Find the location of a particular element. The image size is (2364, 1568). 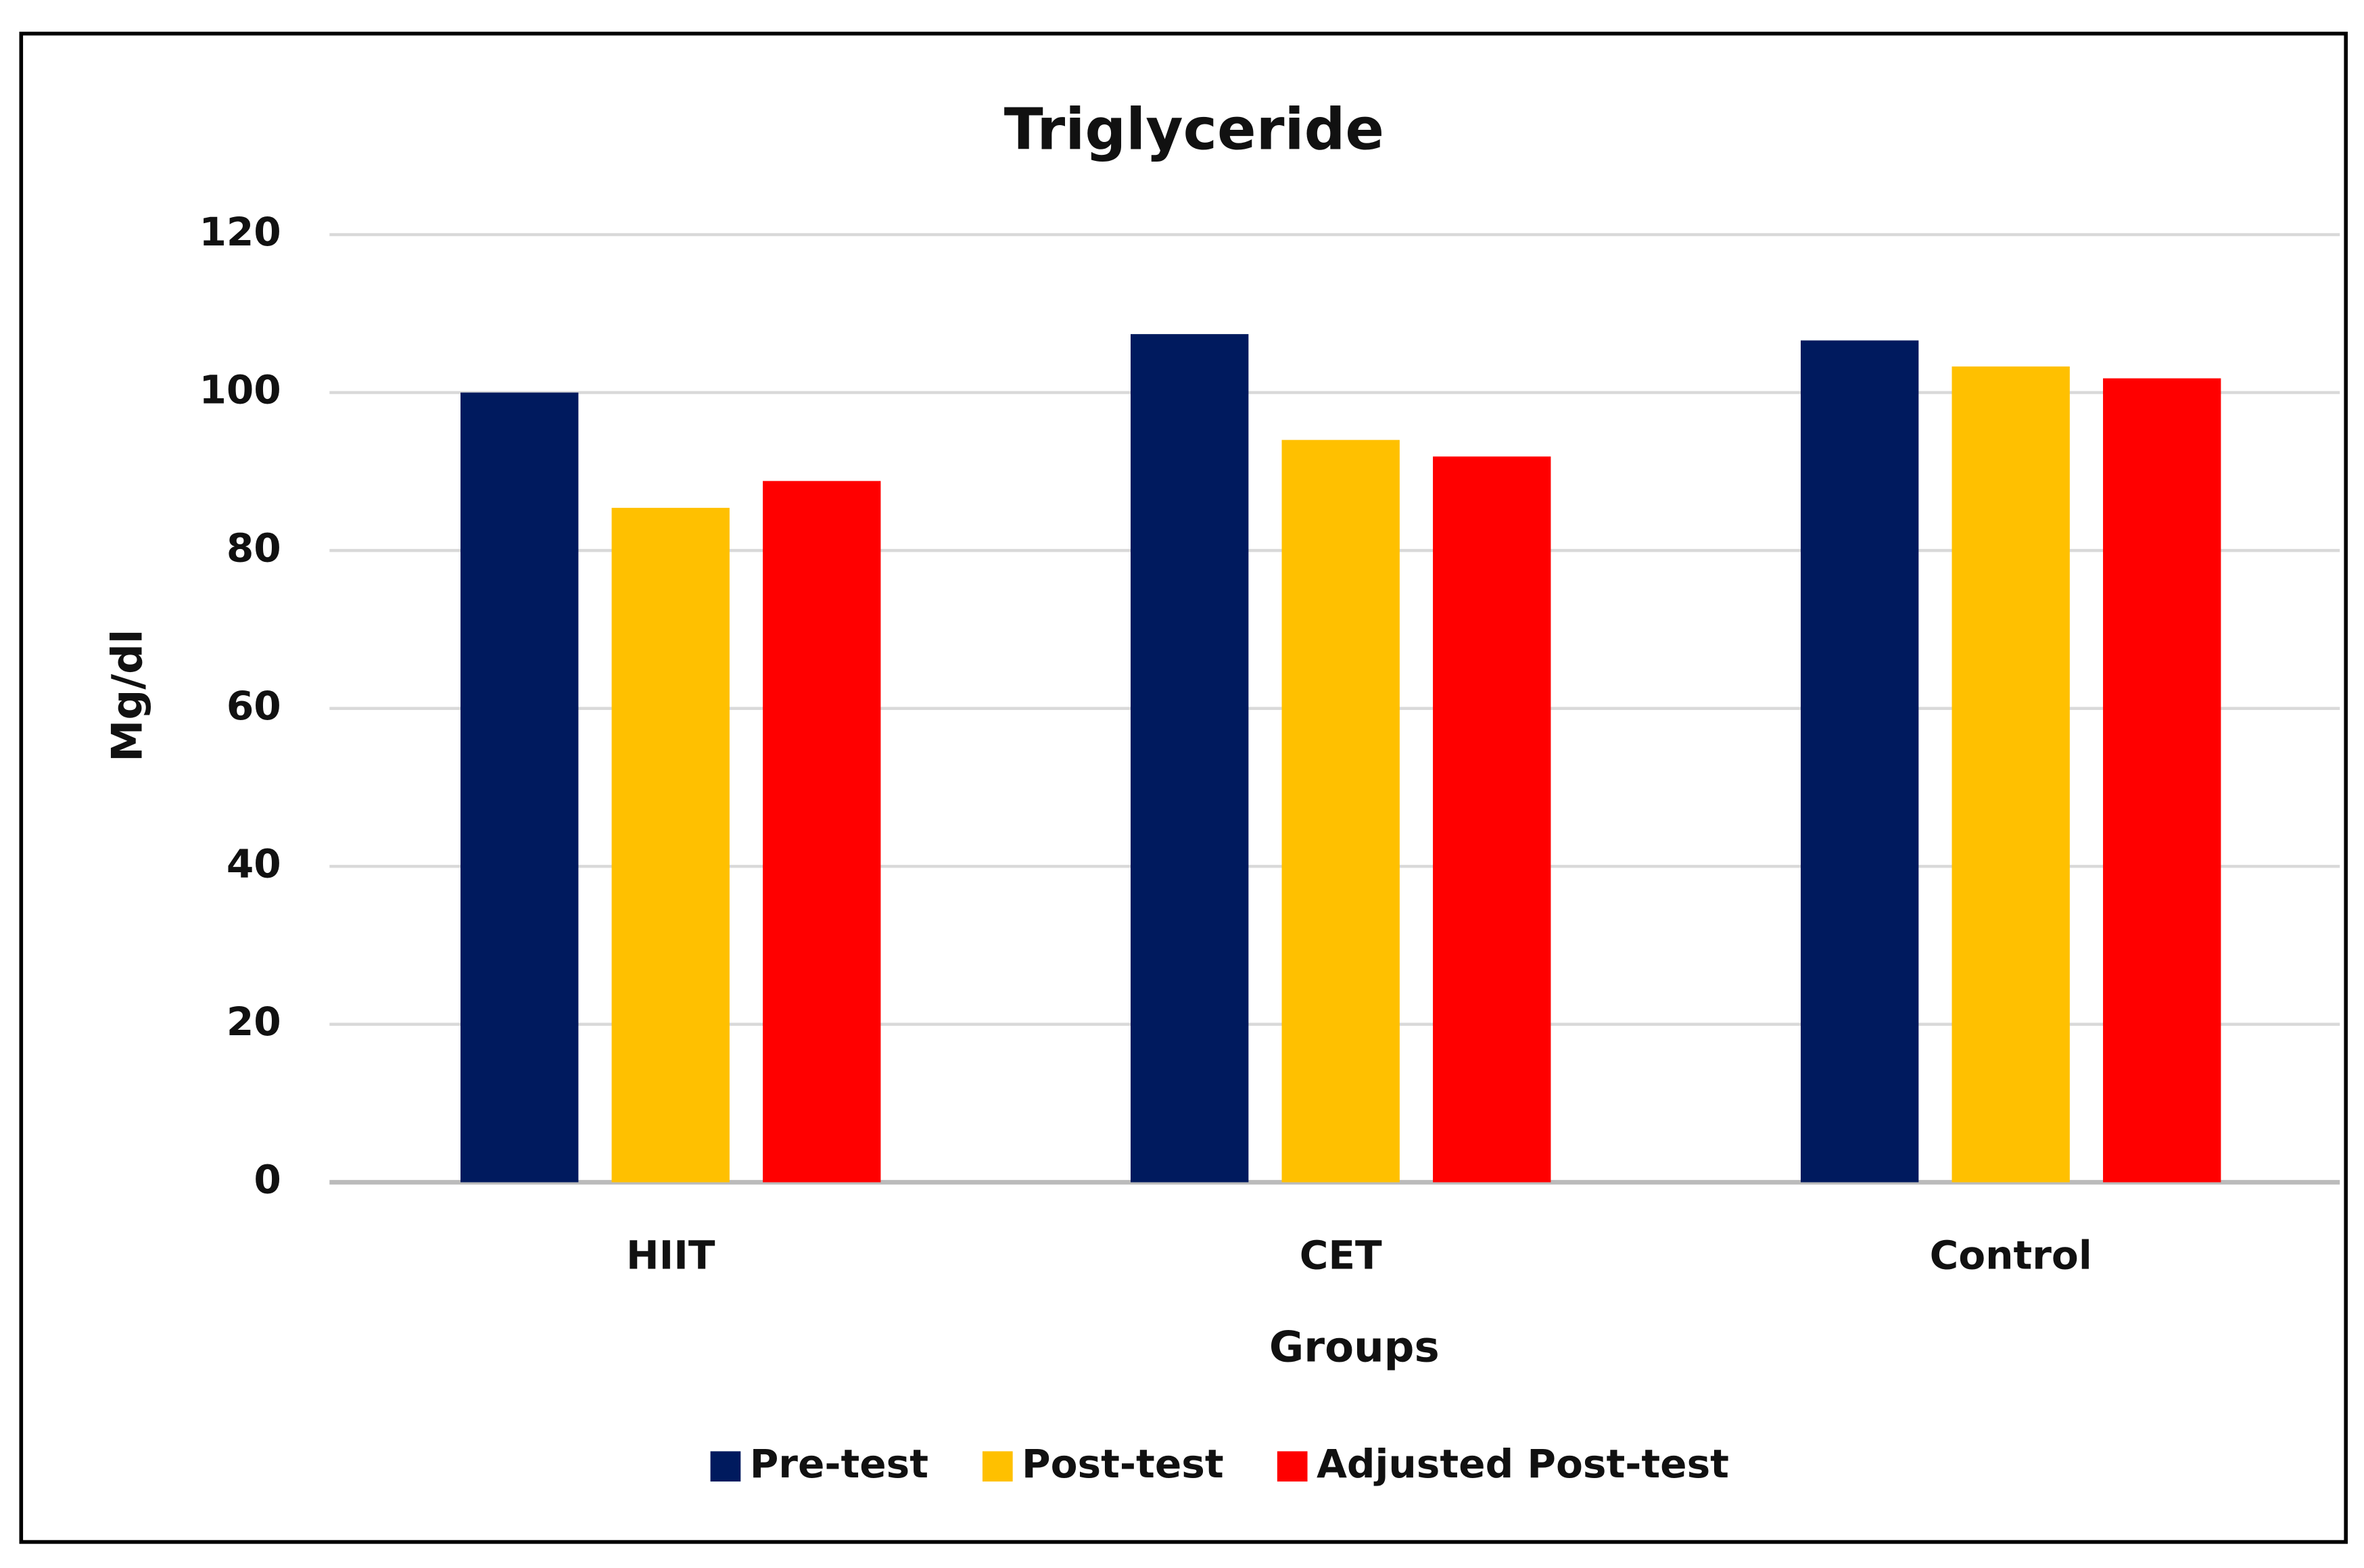

legend-label: Post-test is located at coordinates (1123, 1464).